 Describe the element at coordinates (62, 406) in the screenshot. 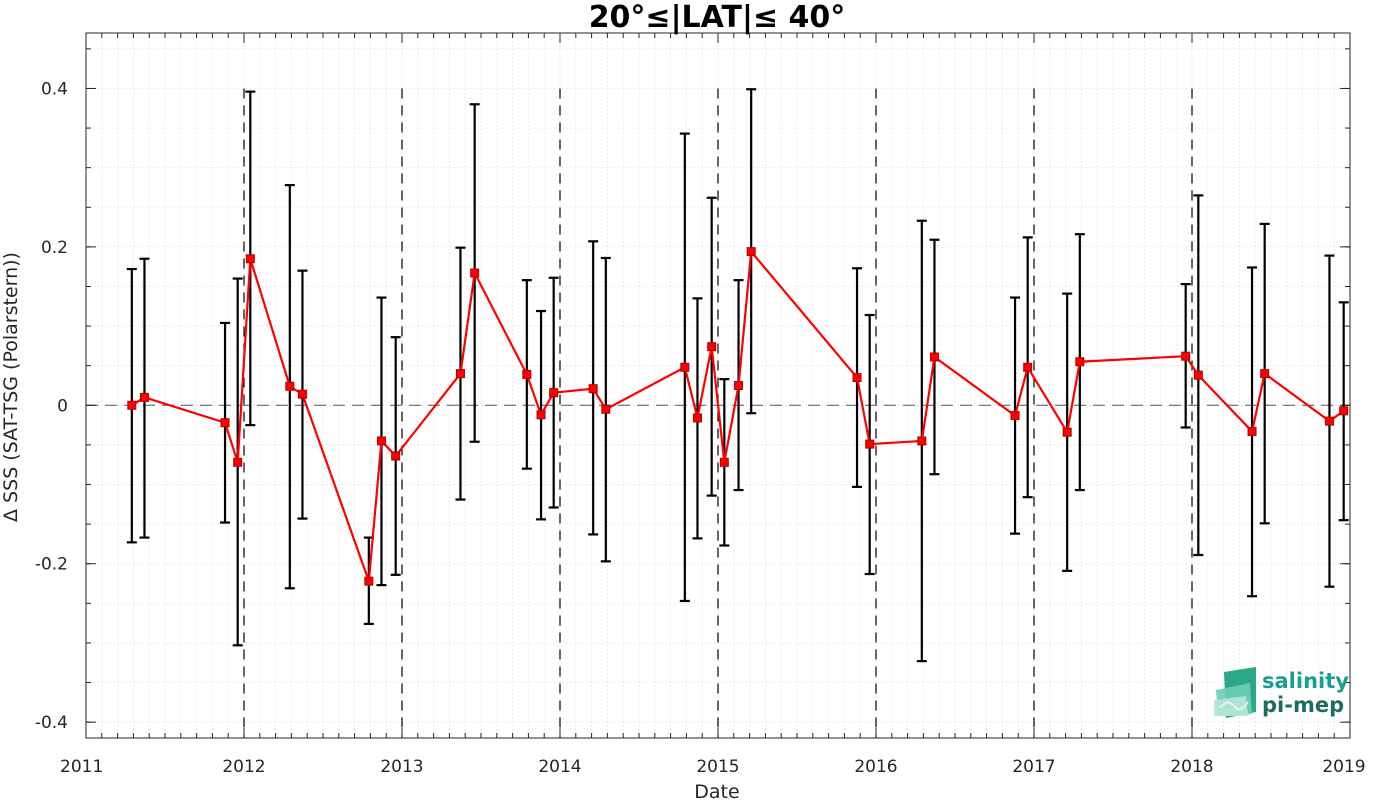

I see `y-tick-label: 0` at that location.